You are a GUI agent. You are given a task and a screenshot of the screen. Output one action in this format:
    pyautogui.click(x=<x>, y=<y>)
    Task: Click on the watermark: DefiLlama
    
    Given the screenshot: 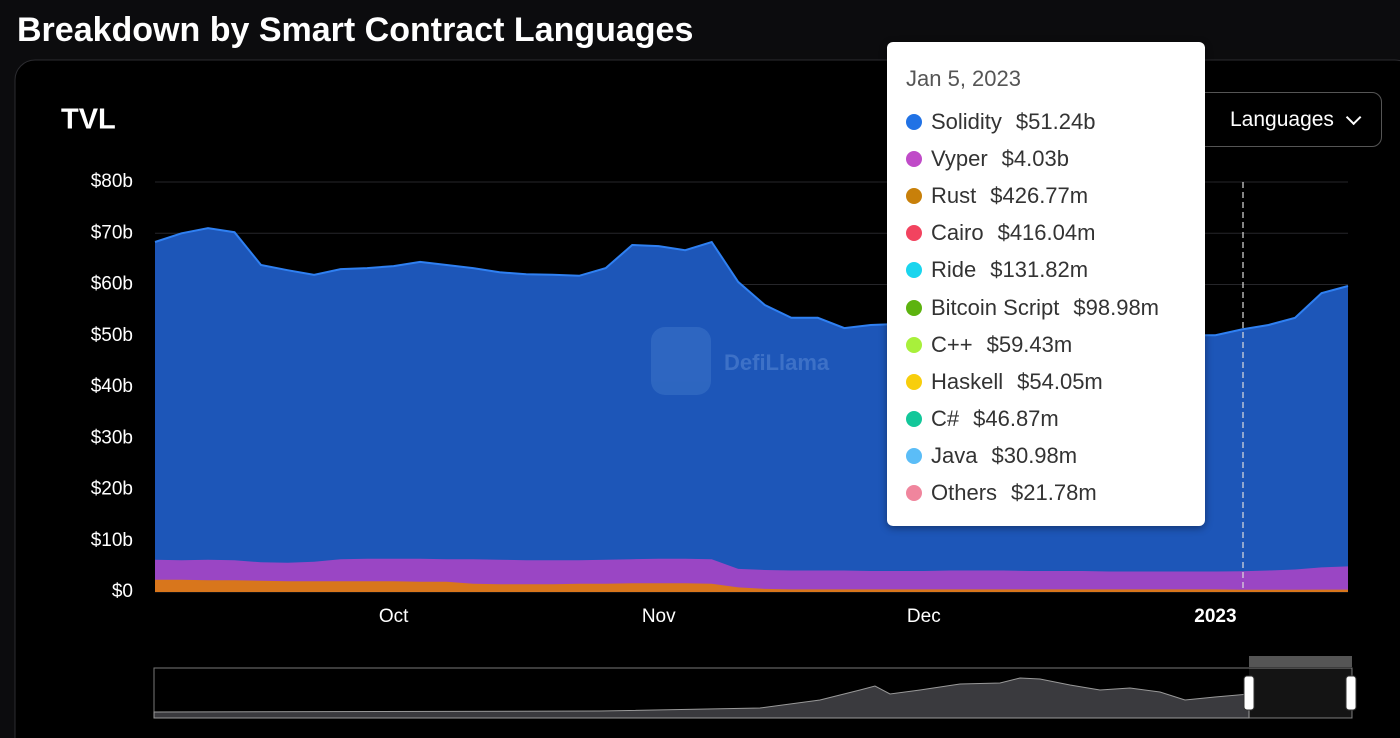 What is the action you would take?
    pyautogui.click(x=740, y=361)
    